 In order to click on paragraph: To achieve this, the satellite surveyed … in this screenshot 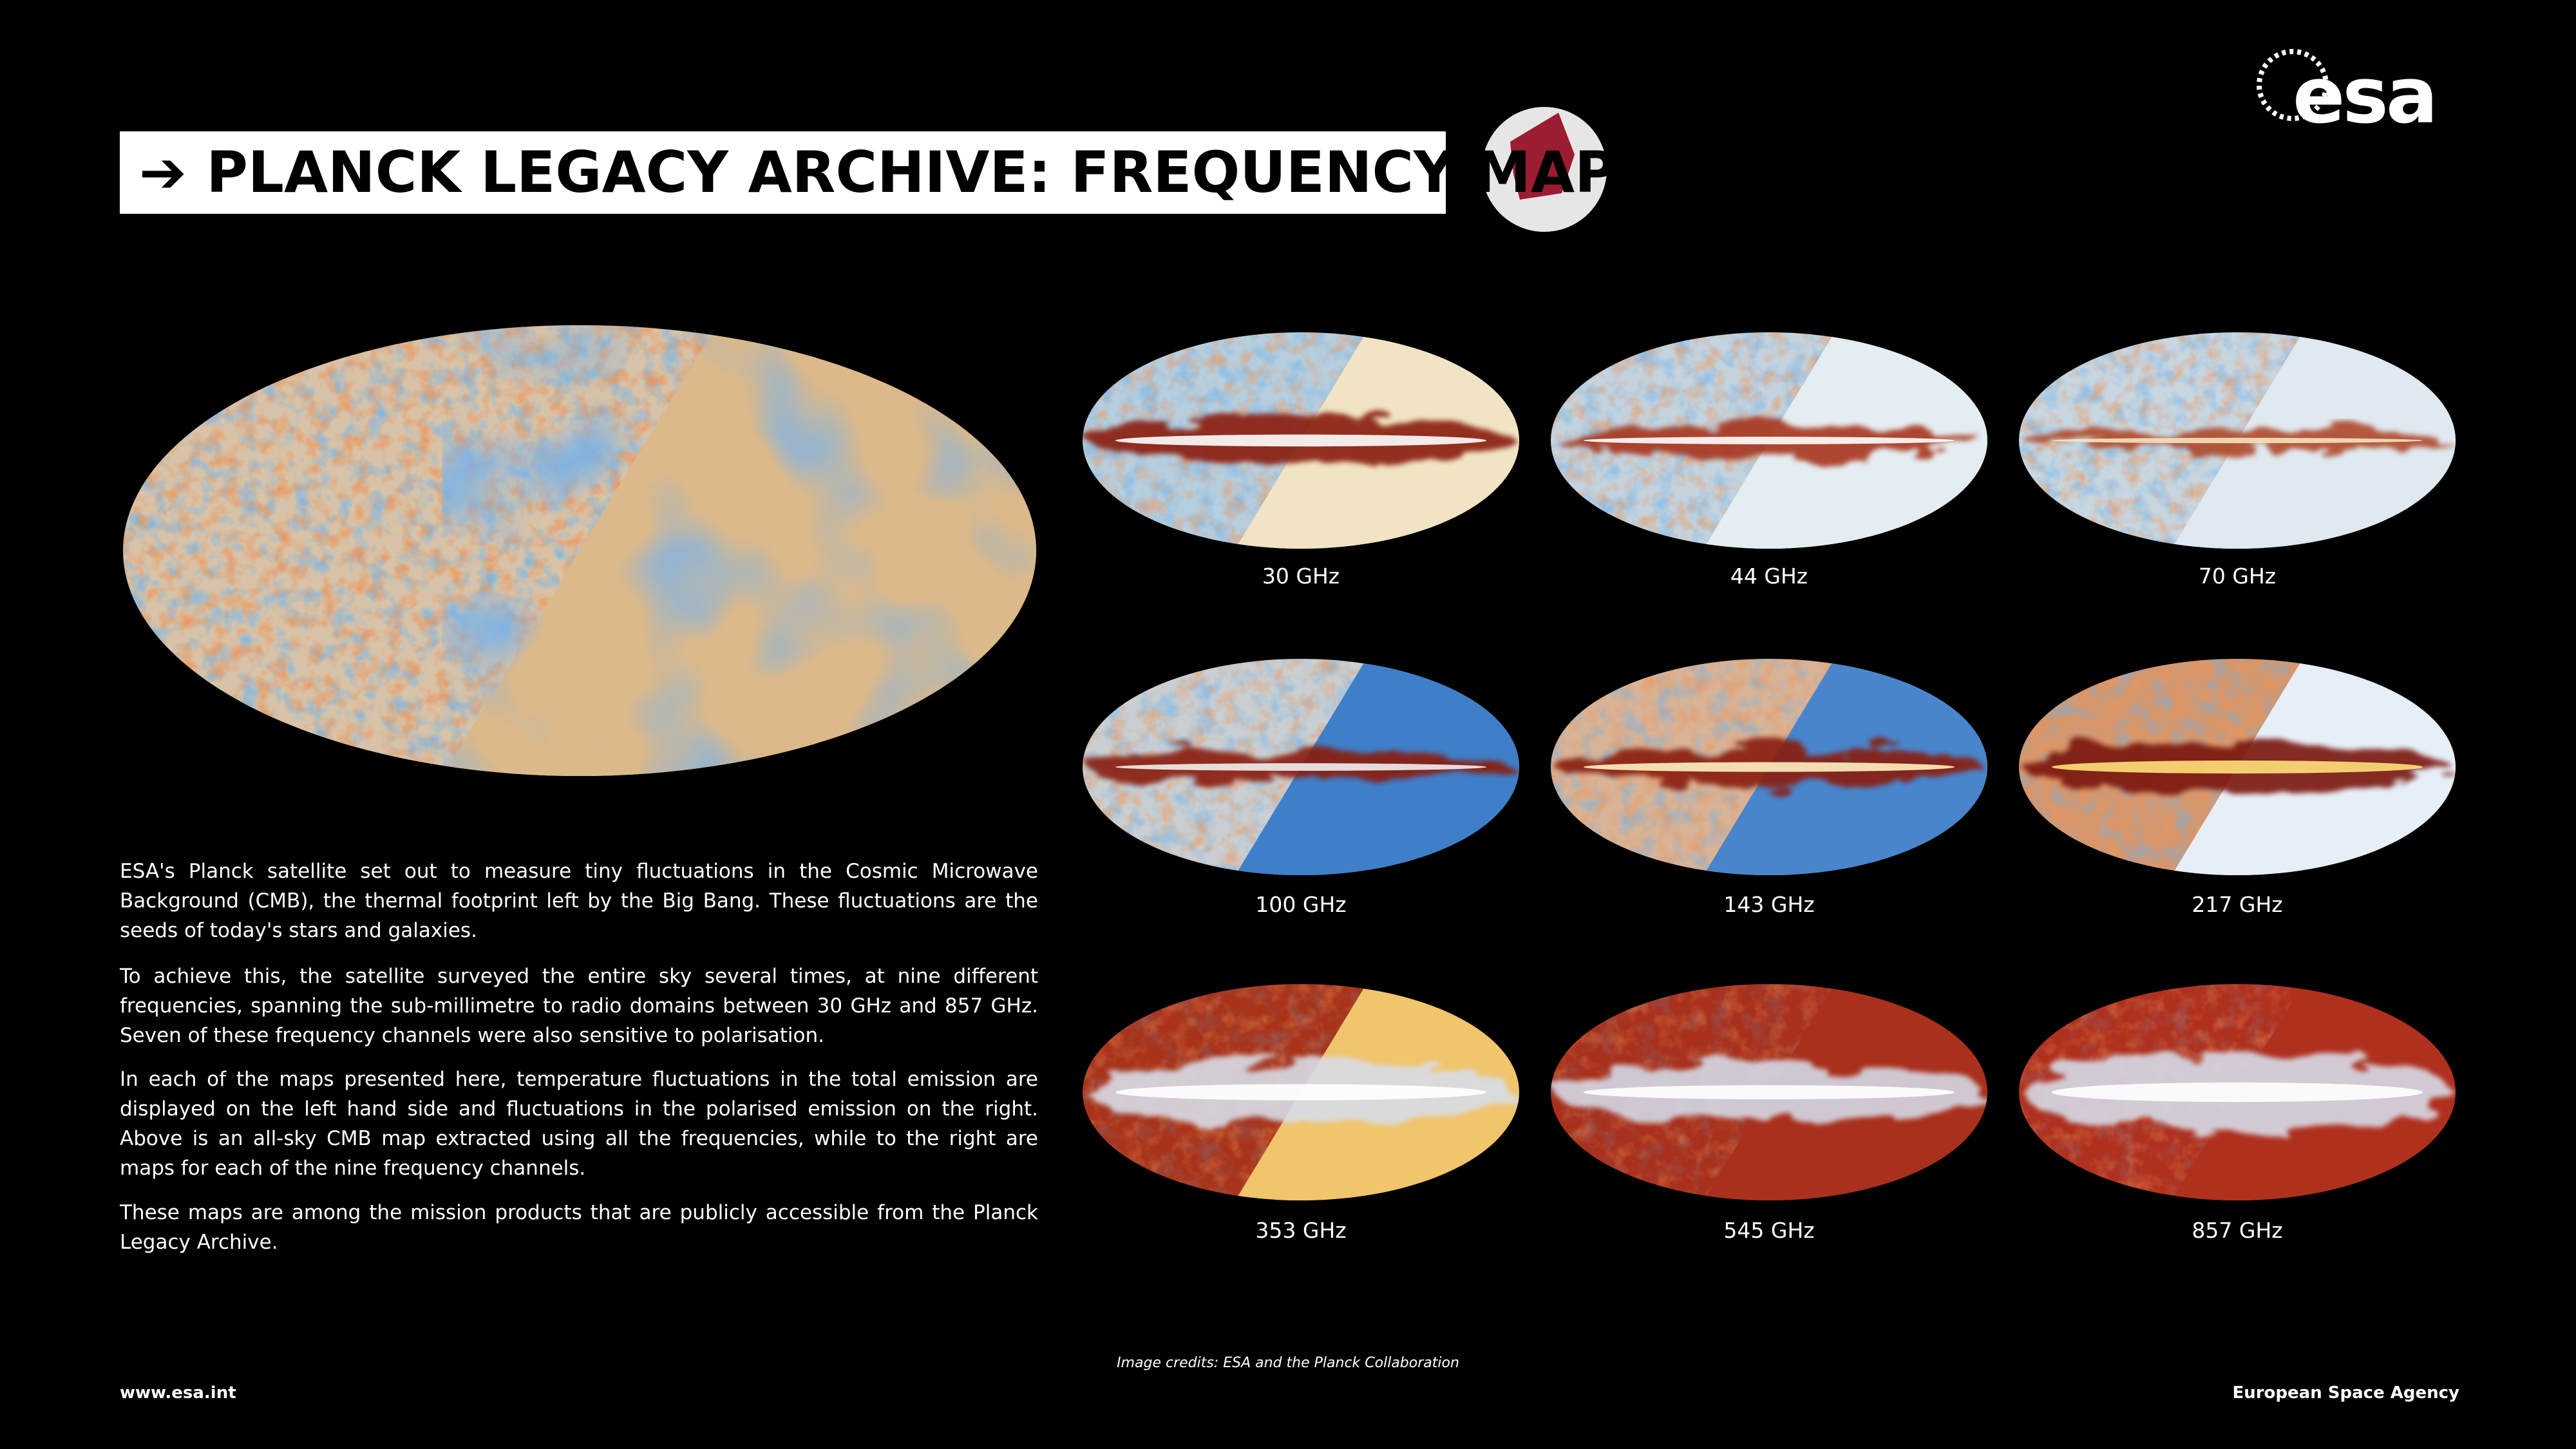, I will do `click(579, 1006)`.